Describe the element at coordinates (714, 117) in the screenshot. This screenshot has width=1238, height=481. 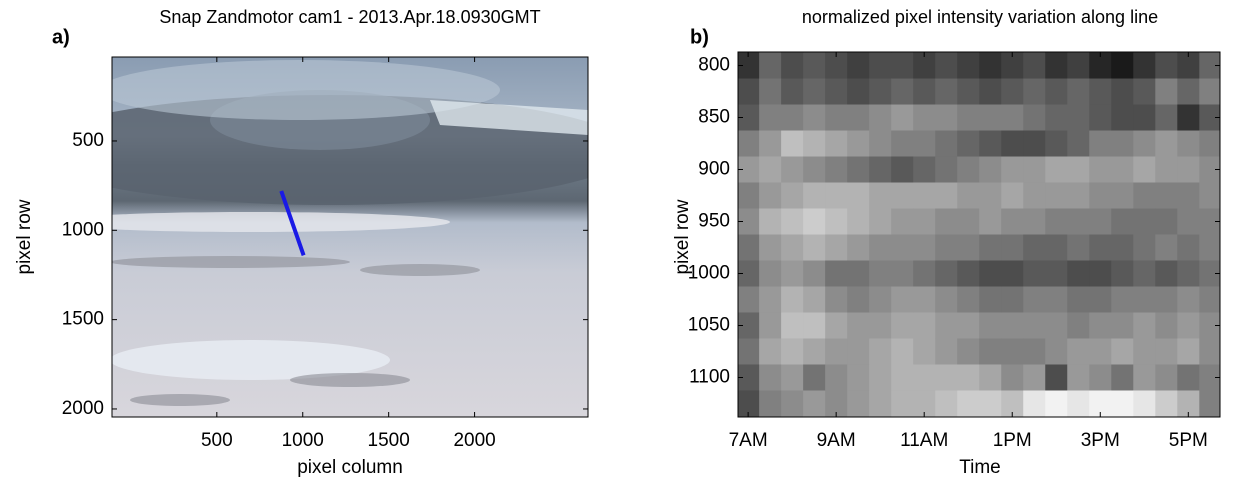
I see `y-tick-label: 850` at that location.